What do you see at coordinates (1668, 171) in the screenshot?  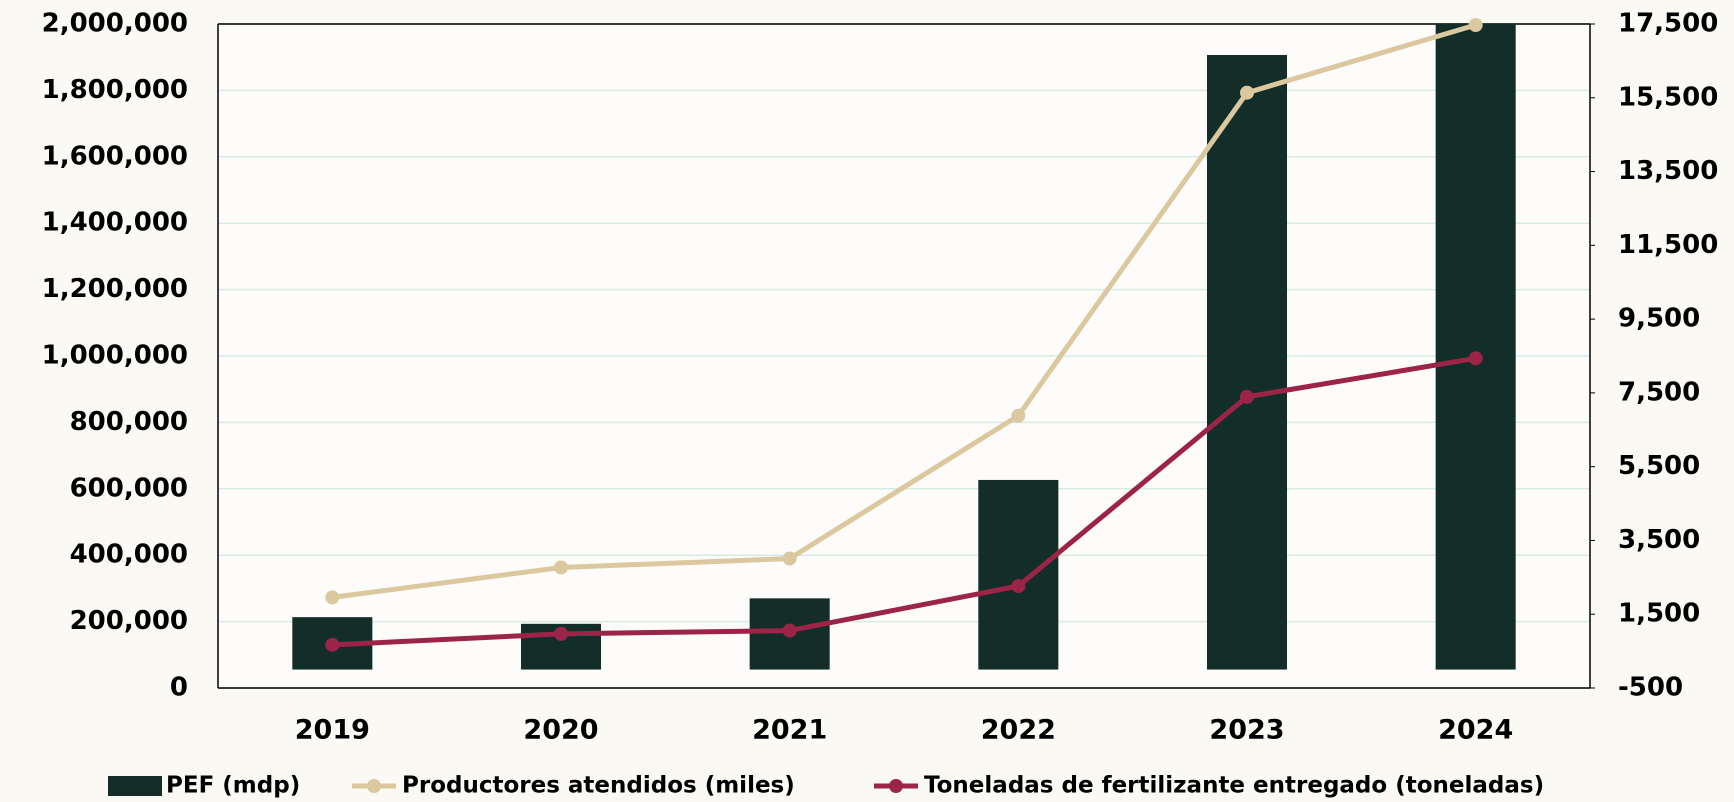 I see `y2-tick-label: 13,500` at bounding box center [1668, 171].